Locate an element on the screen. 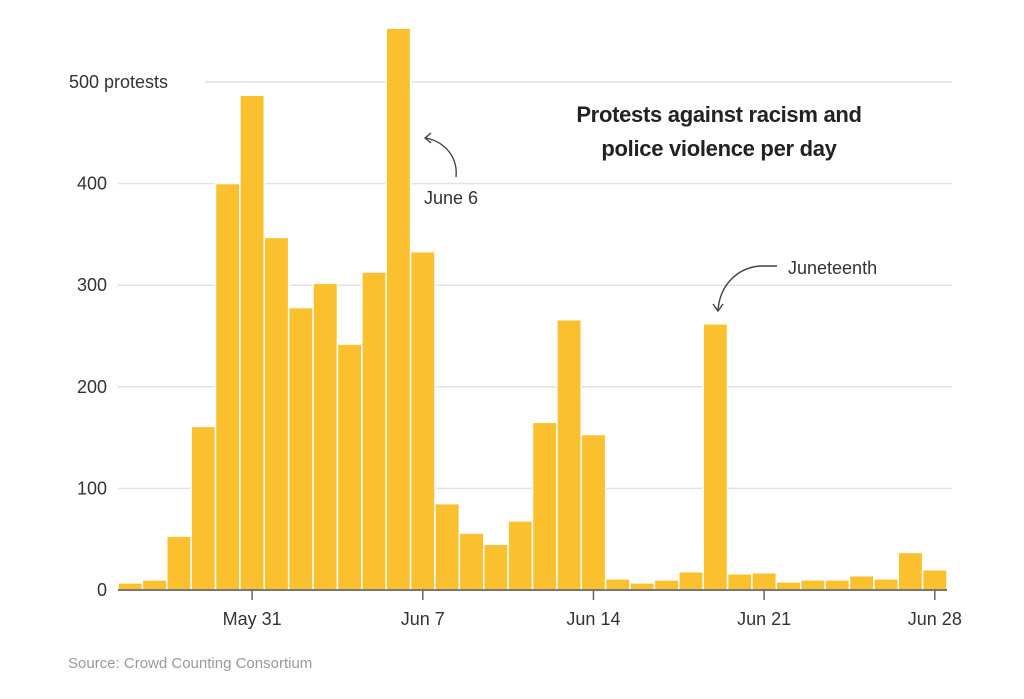  annotation-label: June 6 is located at coordinates (451, 198).